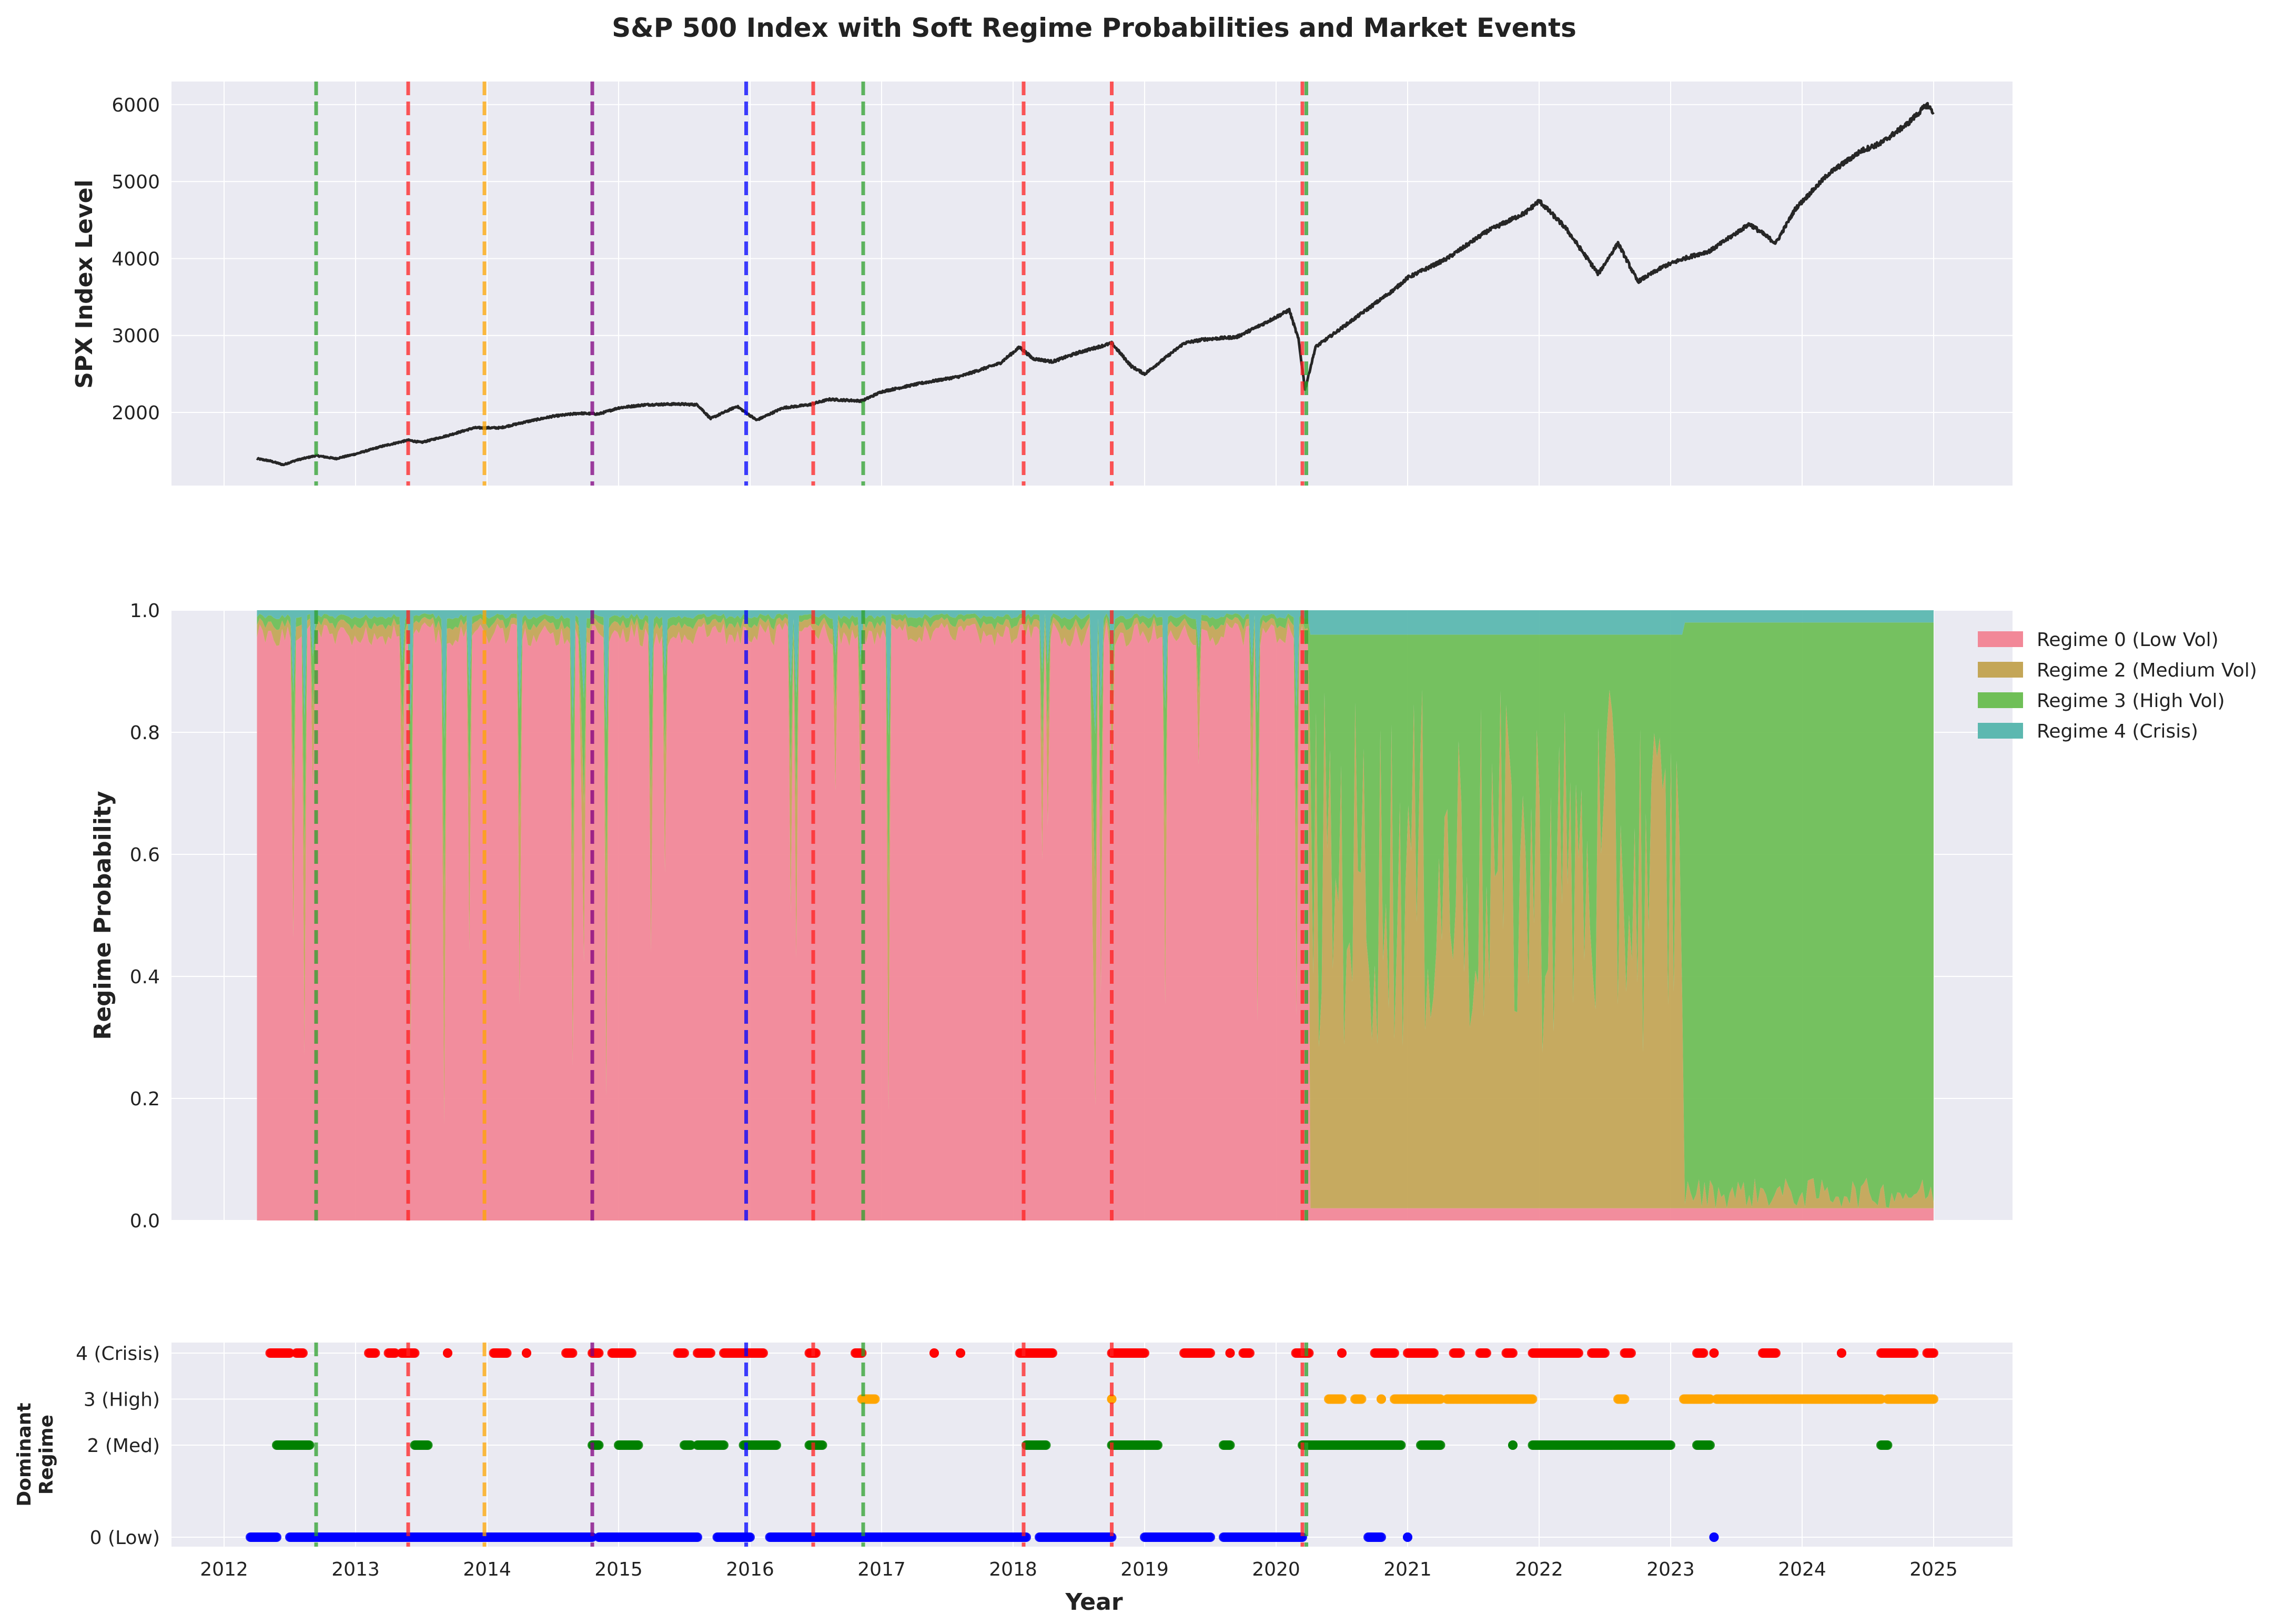 Image resolution: width=2285 pixels, height=1624 pixels. I want to click on dominant-regime-points, so click(1092, 1445).